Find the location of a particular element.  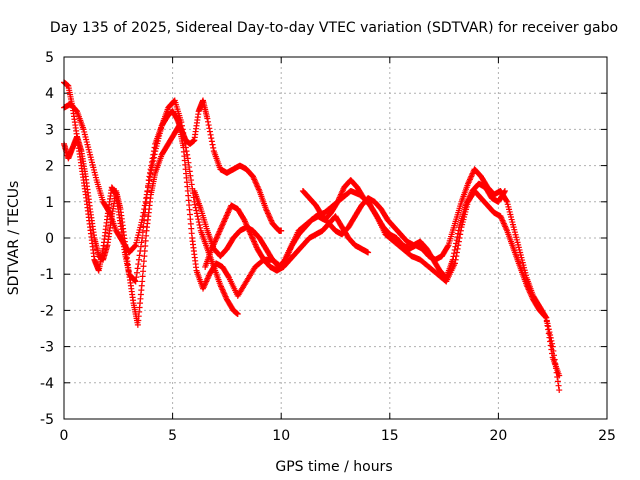

y-tick-label: 4 is located at coordinates (49, 94).